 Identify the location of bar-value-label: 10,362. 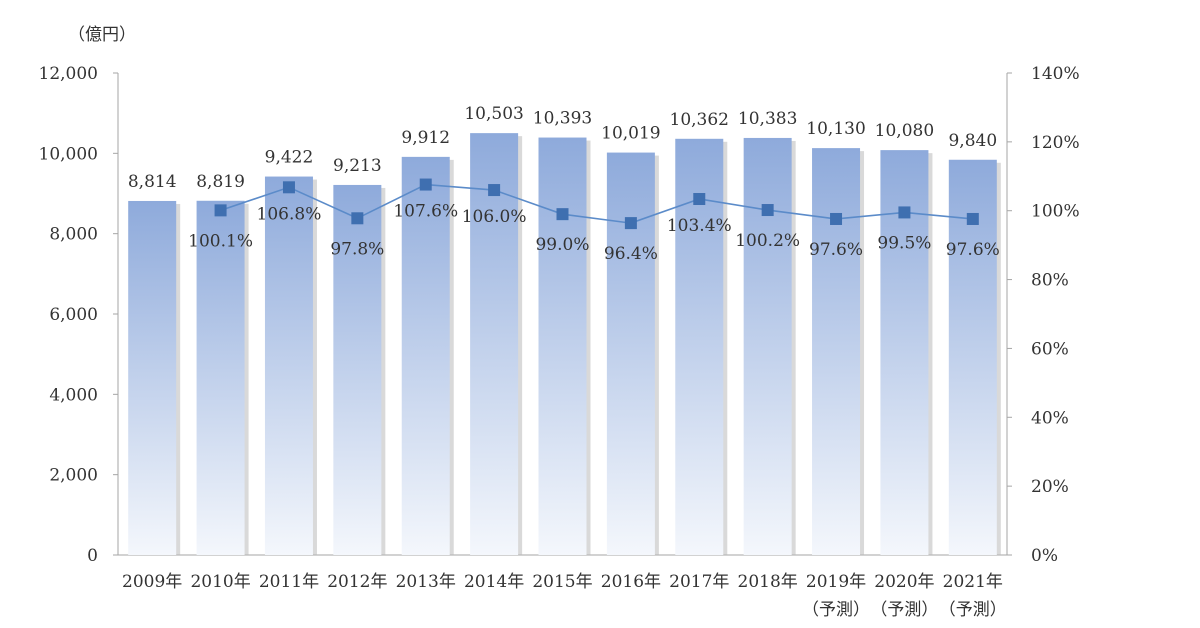
(699, 120).